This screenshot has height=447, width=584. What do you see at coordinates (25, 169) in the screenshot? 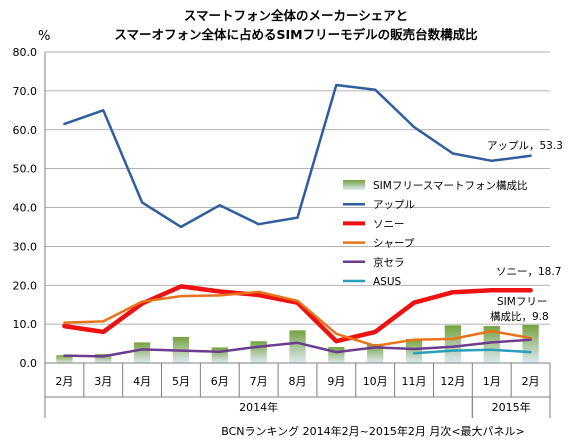
I see `y-tick-label-5: 50.0` at bounding box center [25, 169].